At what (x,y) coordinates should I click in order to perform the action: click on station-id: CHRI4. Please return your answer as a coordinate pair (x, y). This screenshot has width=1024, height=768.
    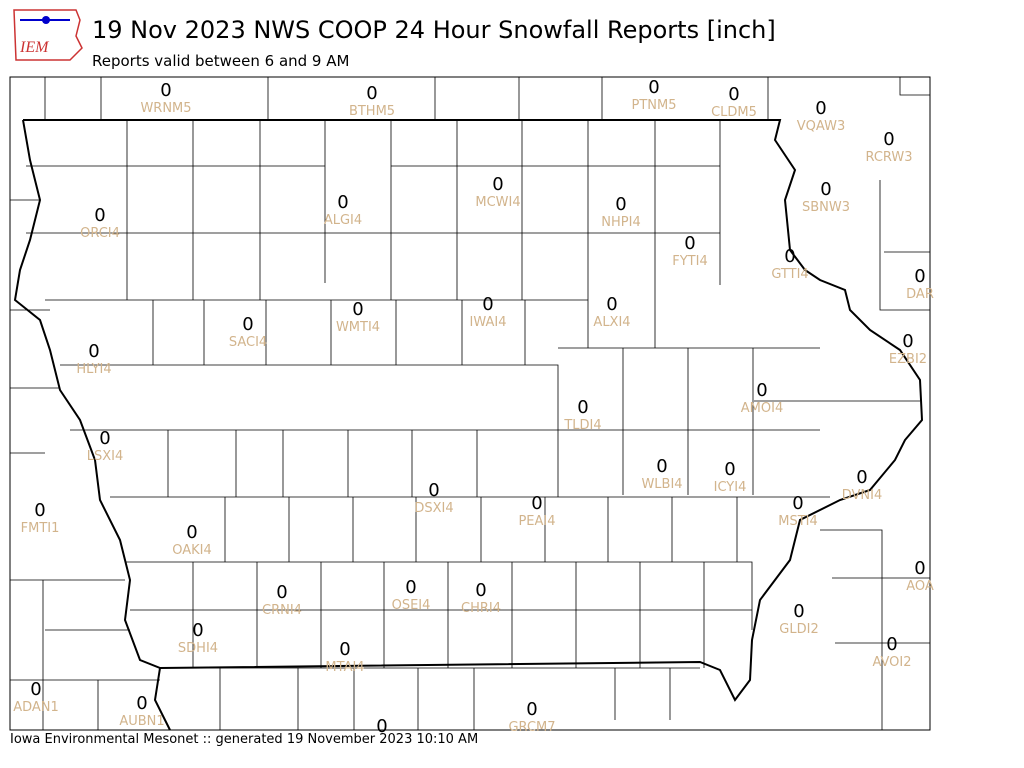
    Looking at the image, I should click on (481, 608).